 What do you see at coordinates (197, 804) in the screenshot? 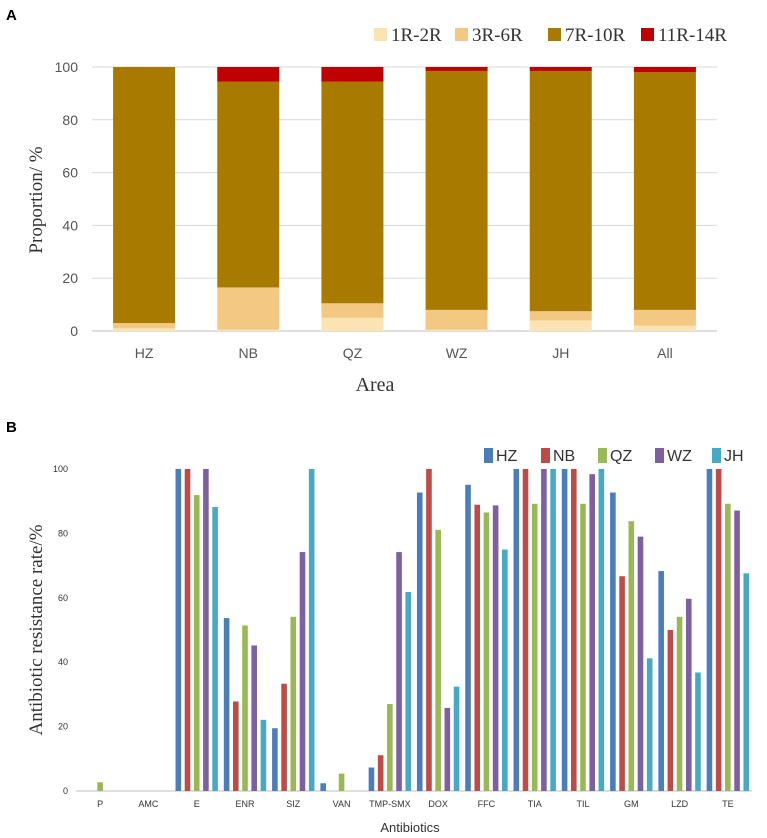
I see `chart-b-xtick-label: E` at bounding box center [197, 804].